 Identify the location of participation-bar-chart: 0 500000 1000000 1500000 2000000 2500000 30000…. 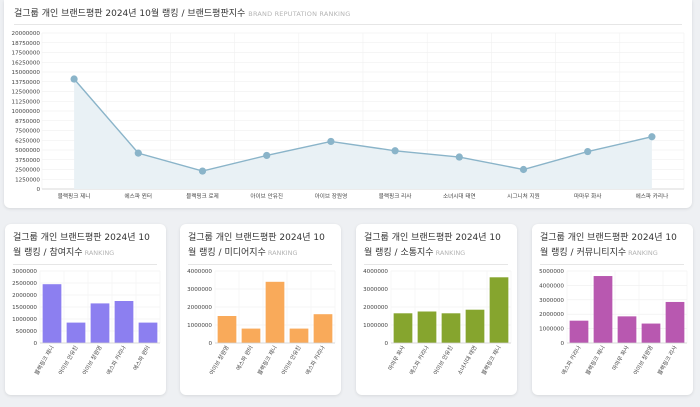
(86, 322).